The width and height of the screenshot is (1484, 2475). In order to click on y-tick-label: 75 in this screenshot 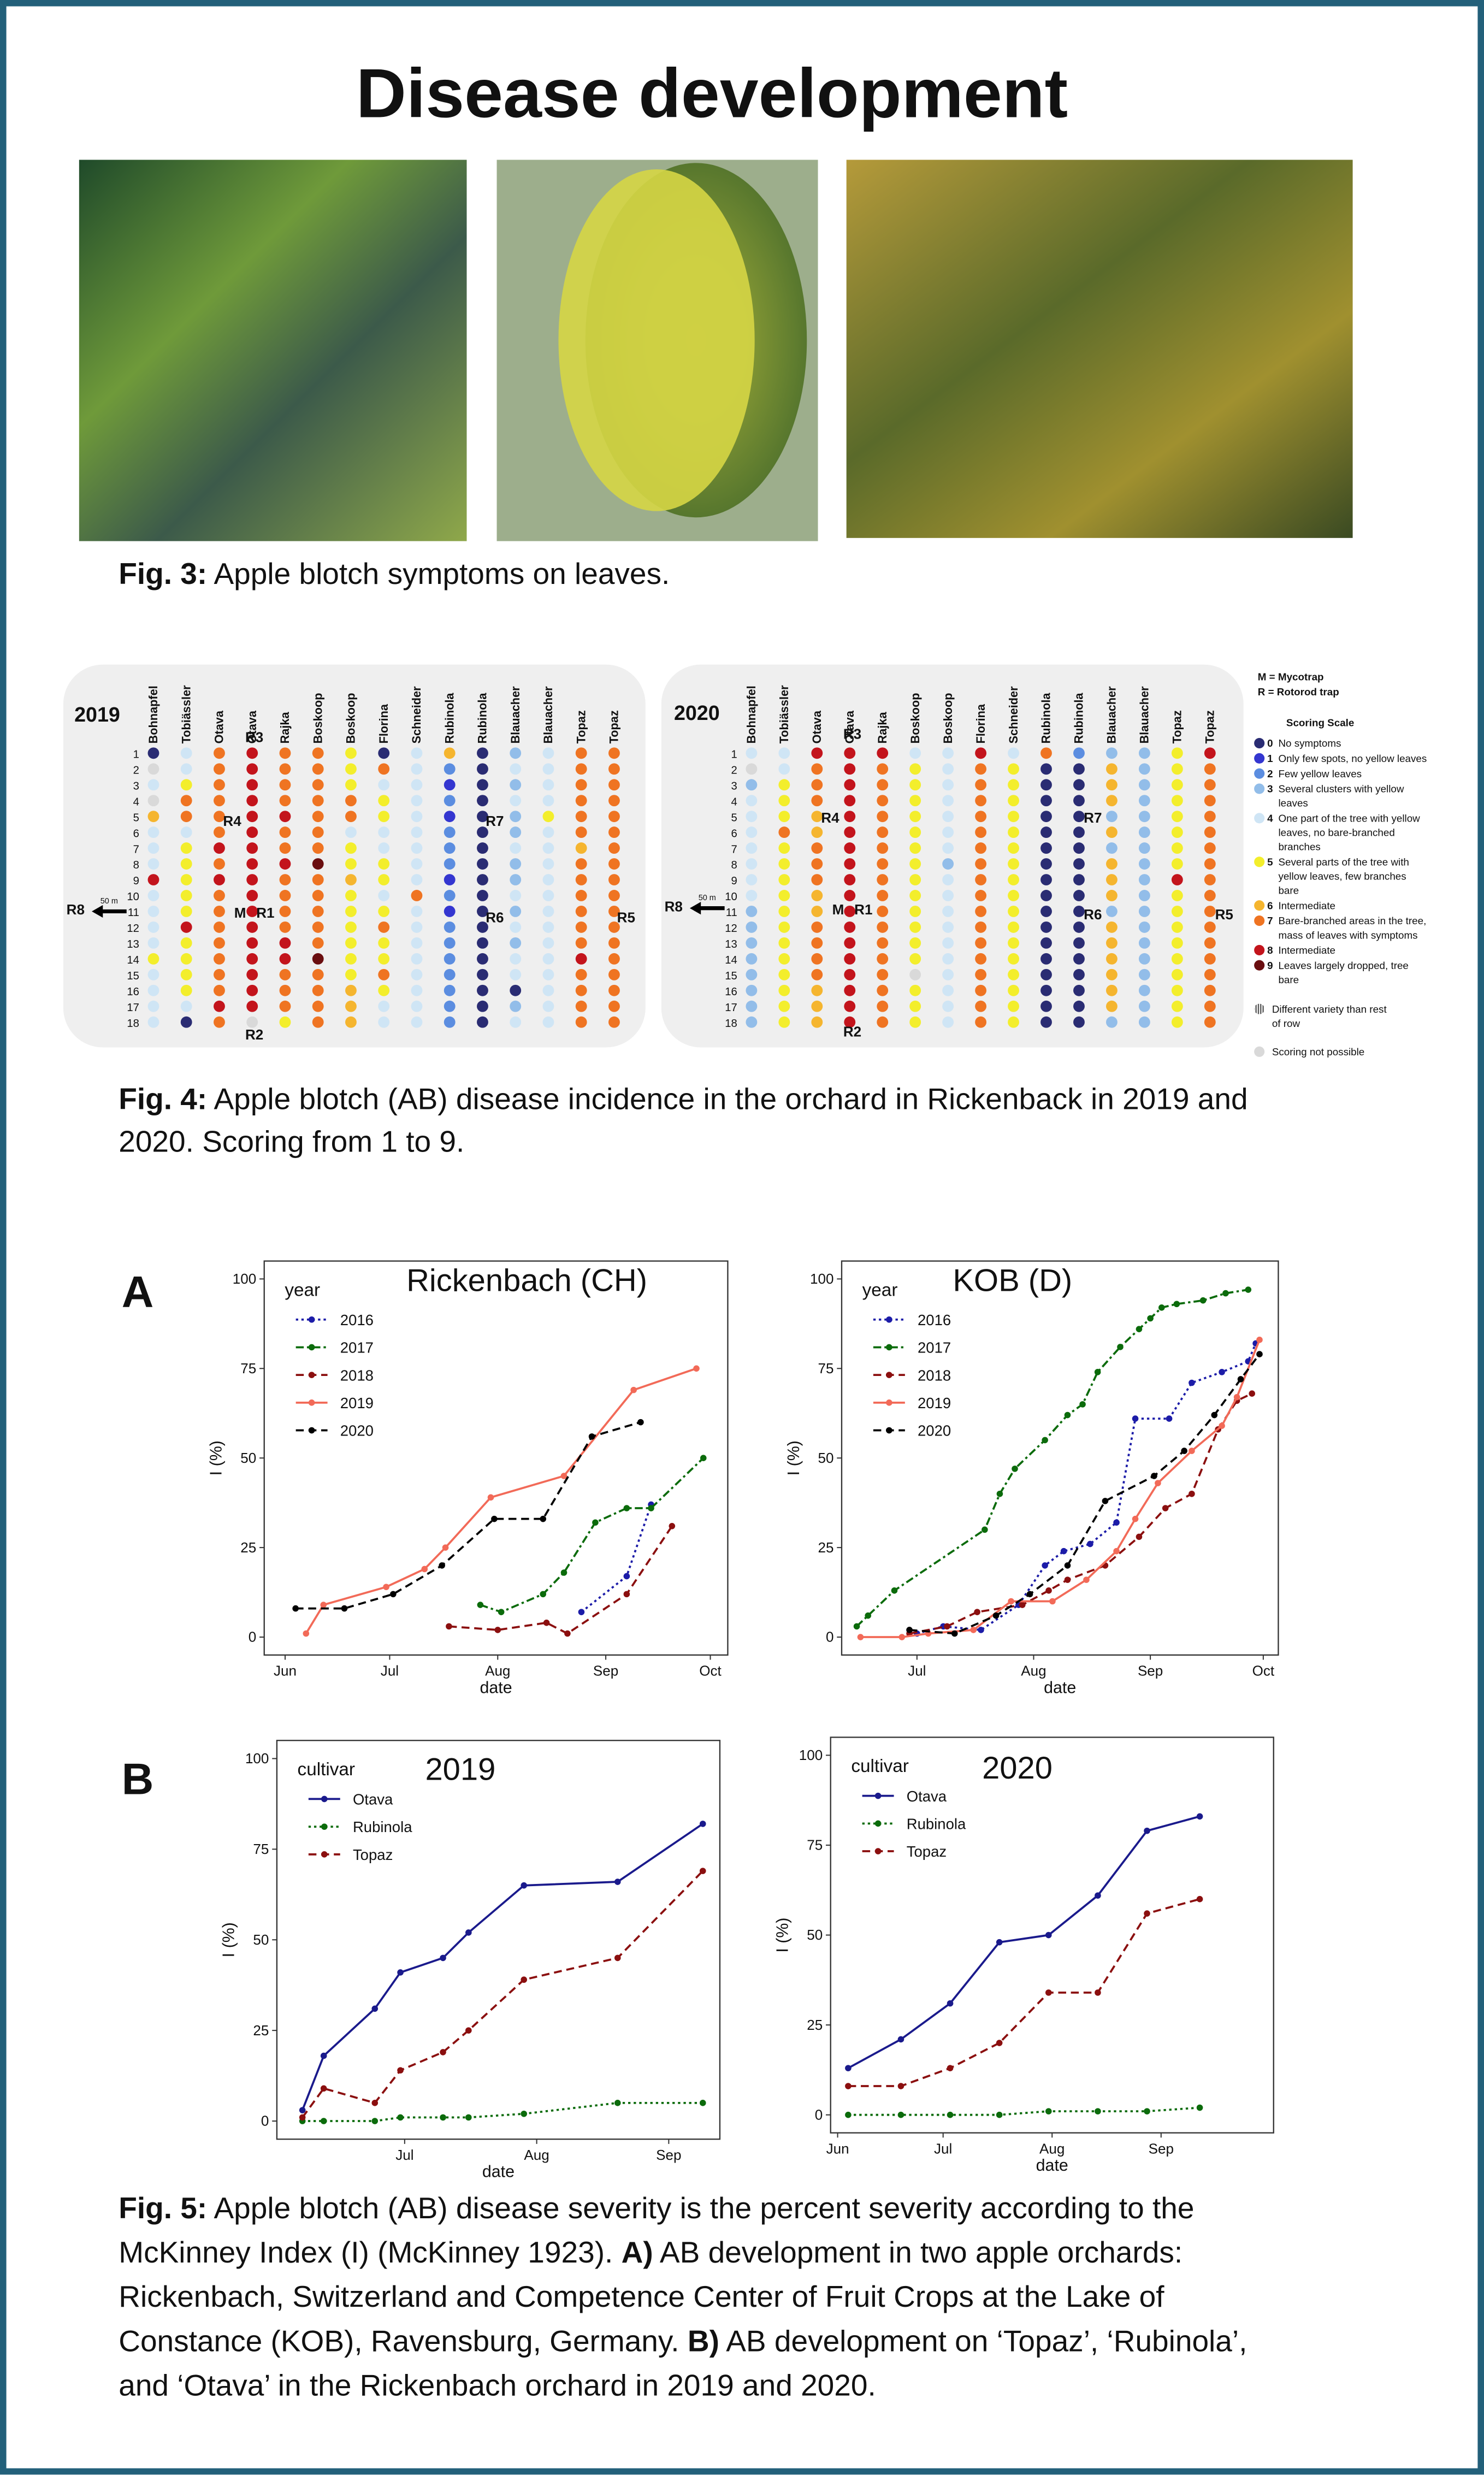, I will do `click(826, 1368)`.